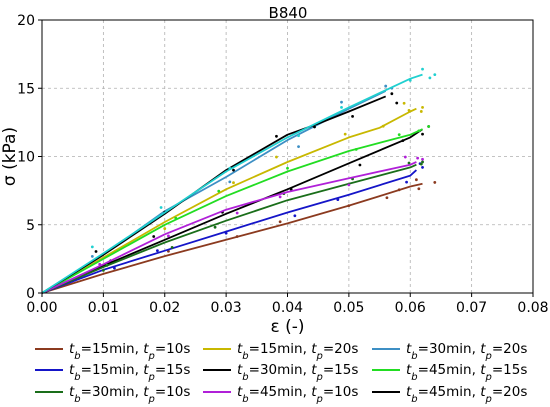  What do you see at coordinates (26, 89) in the screenshot?
I see `y-tick-label: 15` at bounding box center [26, 89].